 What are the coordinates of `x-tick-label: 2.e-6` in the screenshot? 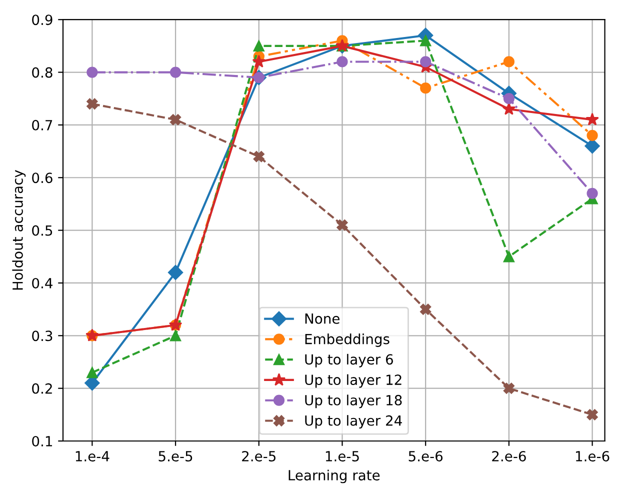 It's located at (509, 456).